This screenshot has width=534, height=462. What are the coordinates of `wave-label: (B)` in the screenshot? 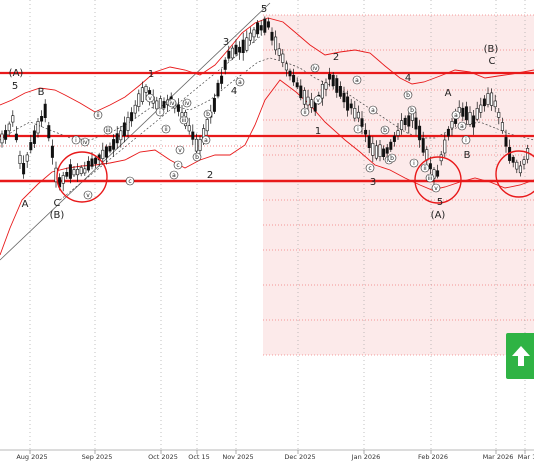 It's located at (57, 215).